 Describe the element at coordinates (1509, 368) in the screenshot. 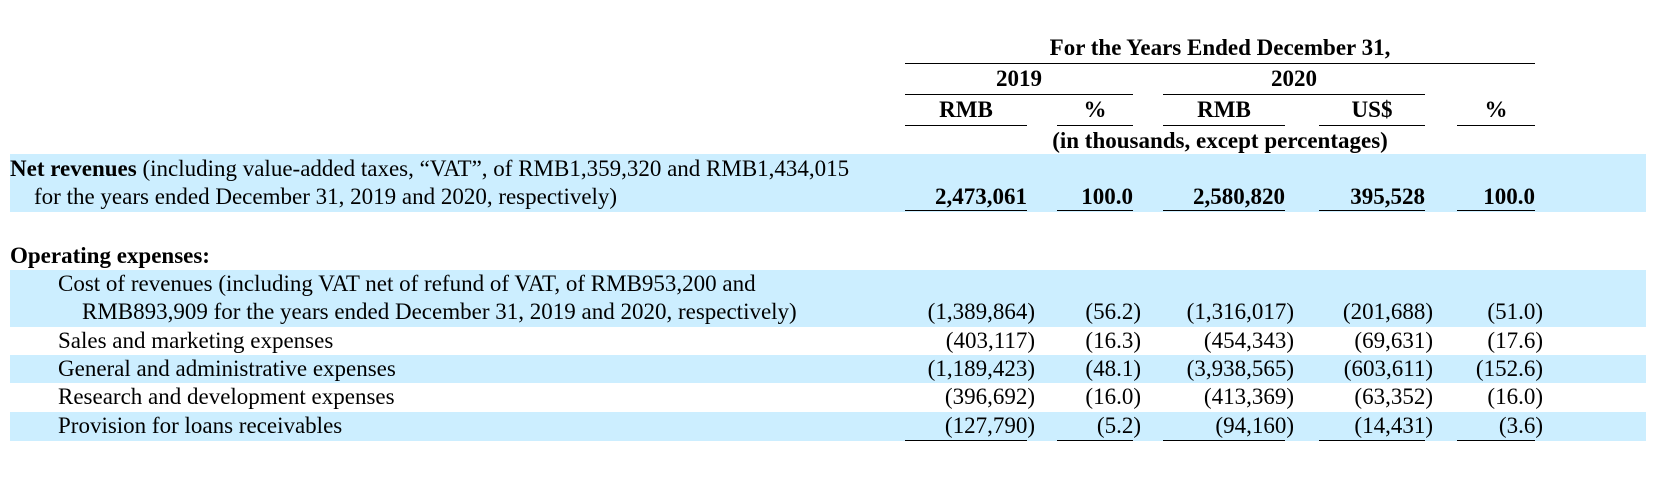

I see `general-admin-2020-pct: (152.6)` at that location.